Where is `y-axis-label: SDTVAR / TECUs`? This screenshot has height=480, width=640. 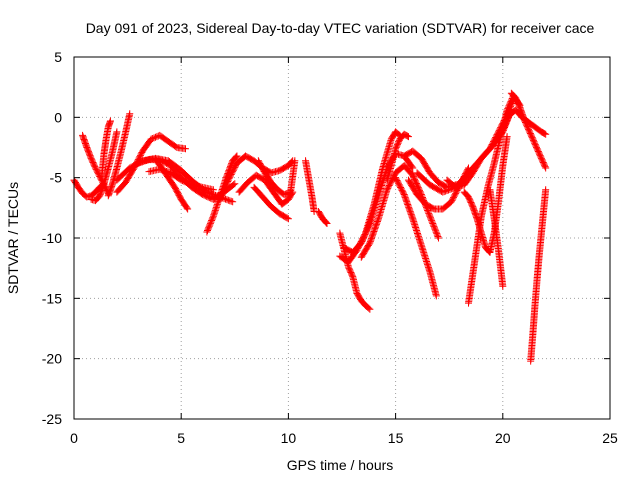 y-axis-label: SDTVAR / TECUs is located at coordinates (13, 238).